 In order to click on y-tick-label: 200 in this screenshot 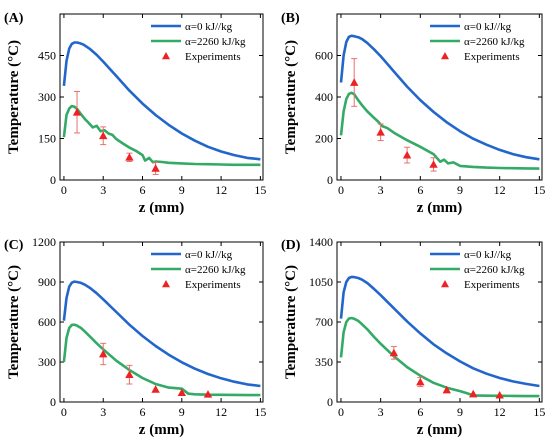, I will do `click(324, 139)`.